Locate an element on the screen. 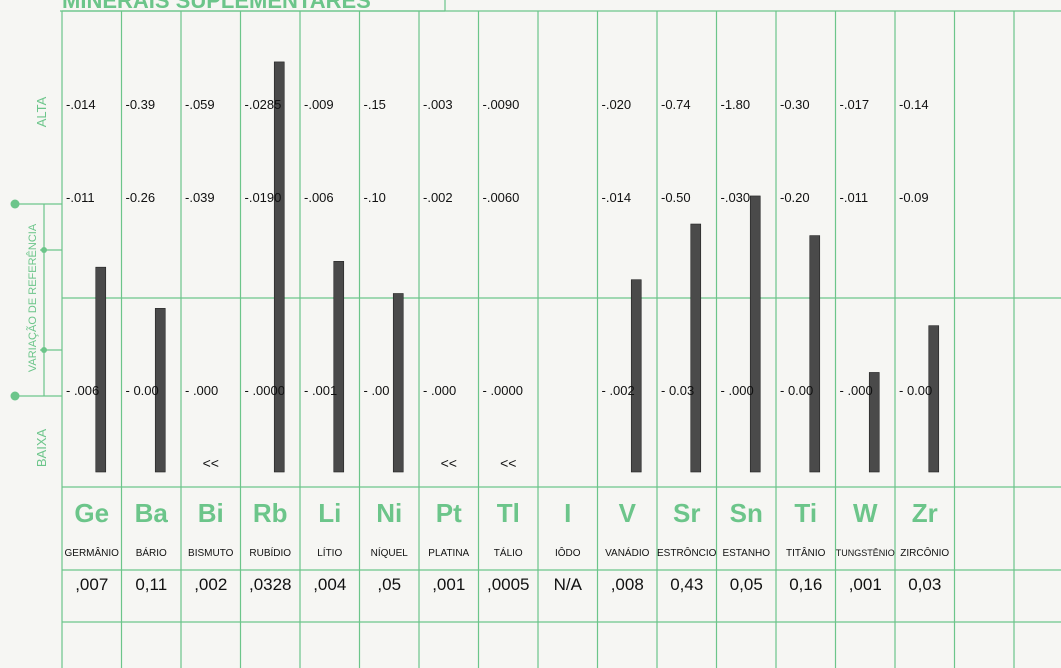 Image resolution: width=1061 pixels, height=668 pixels. ref-label-zr: -0.09 is located at coordinates (914, 197).